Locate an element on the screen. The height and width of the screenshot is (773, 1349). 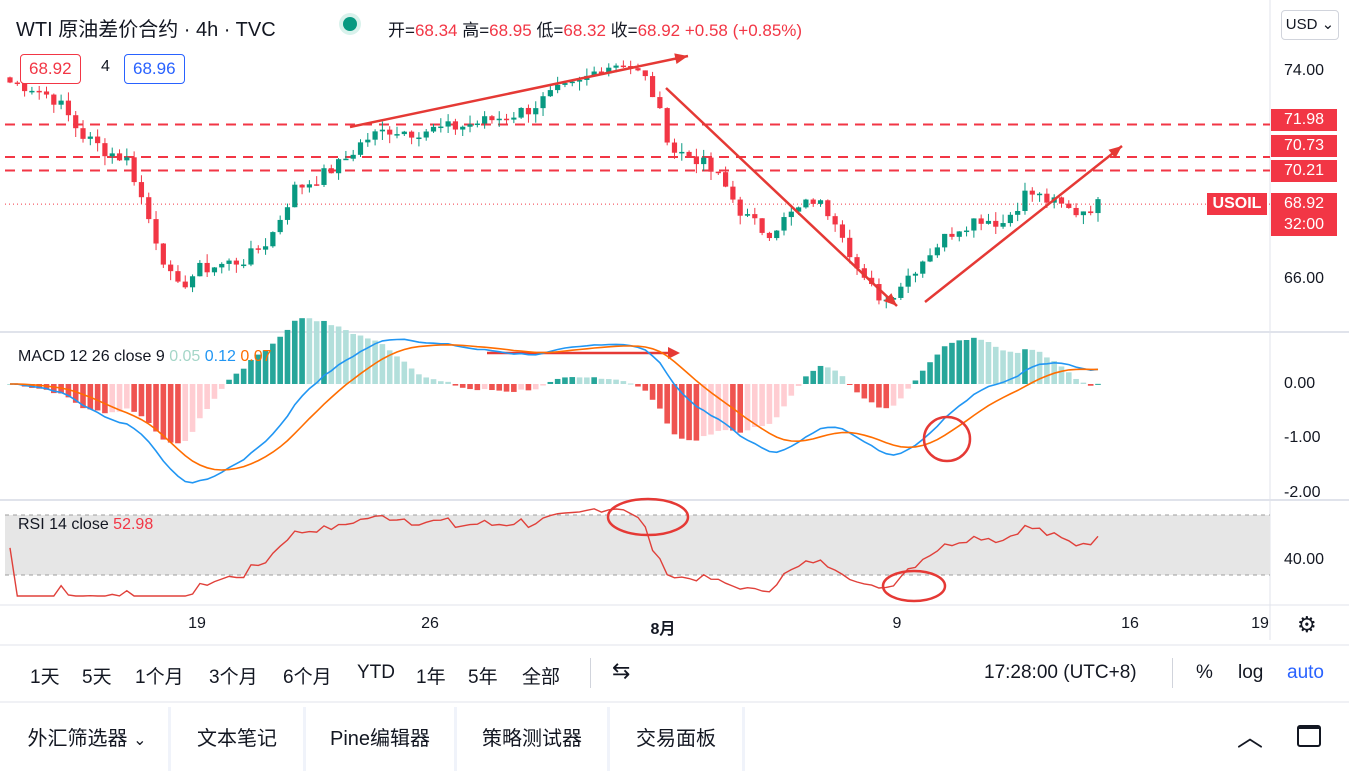
tab-text-notes: 文本笔记 is located at coordinates (237, 739).